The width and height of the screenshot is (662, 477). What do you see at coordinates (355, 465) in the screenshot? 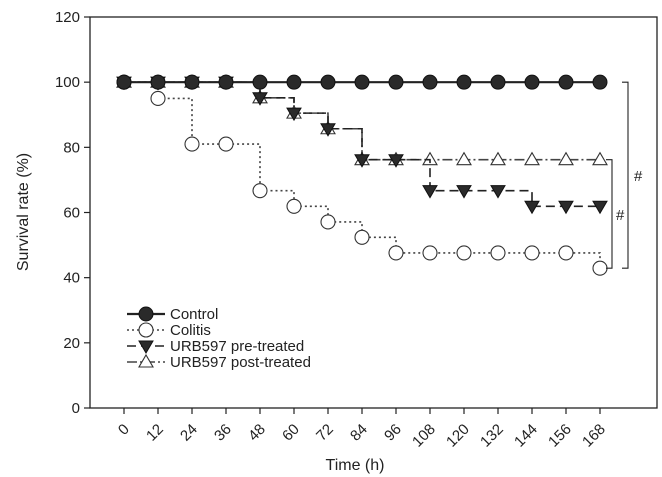
I see `x-axis-title: Time (h)` at bounding box center [355, 465].